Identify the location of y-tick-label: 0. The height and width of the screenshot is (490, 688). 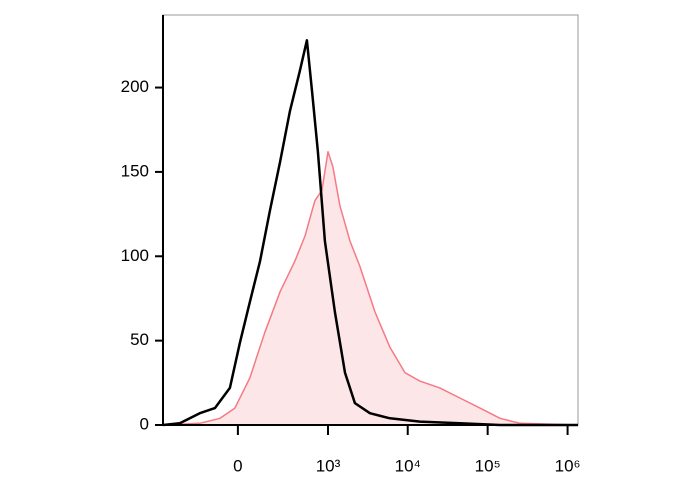
(144, 423).